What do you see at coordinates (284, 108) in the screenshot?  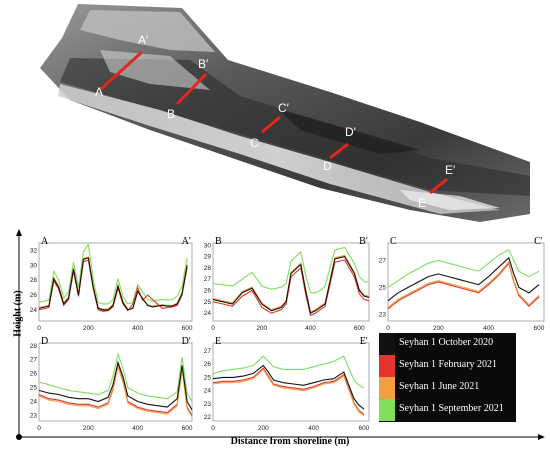 I see `profile-end-label: C′` at bounding box center [284, 108].